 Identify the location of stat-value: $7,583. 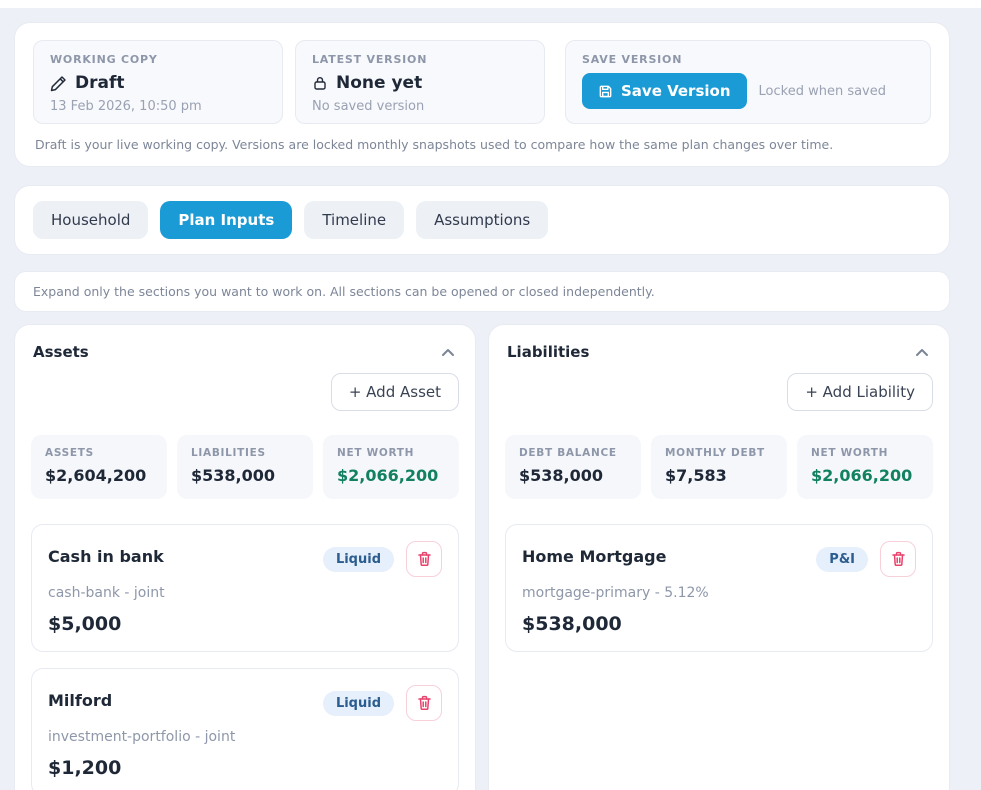
(696, 475).